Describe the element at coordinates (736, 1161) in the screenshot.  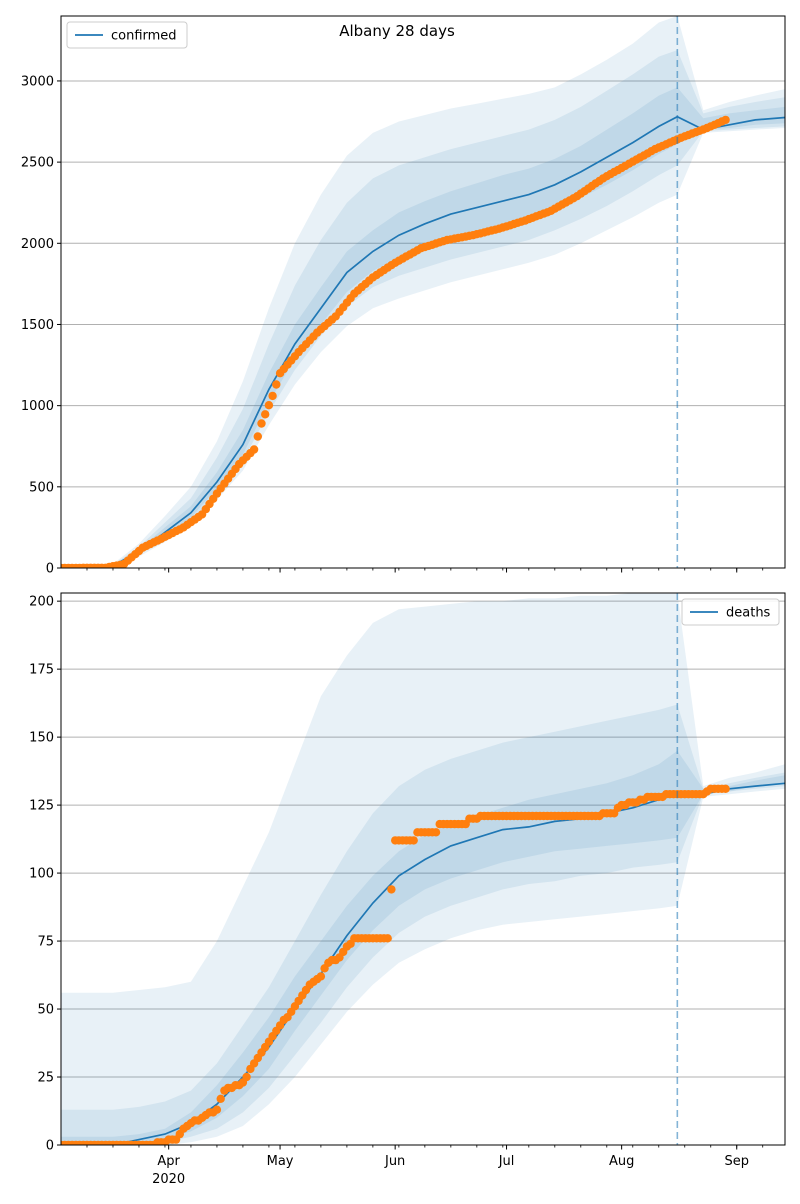
I see `x-tick-label: Sep` at that location.